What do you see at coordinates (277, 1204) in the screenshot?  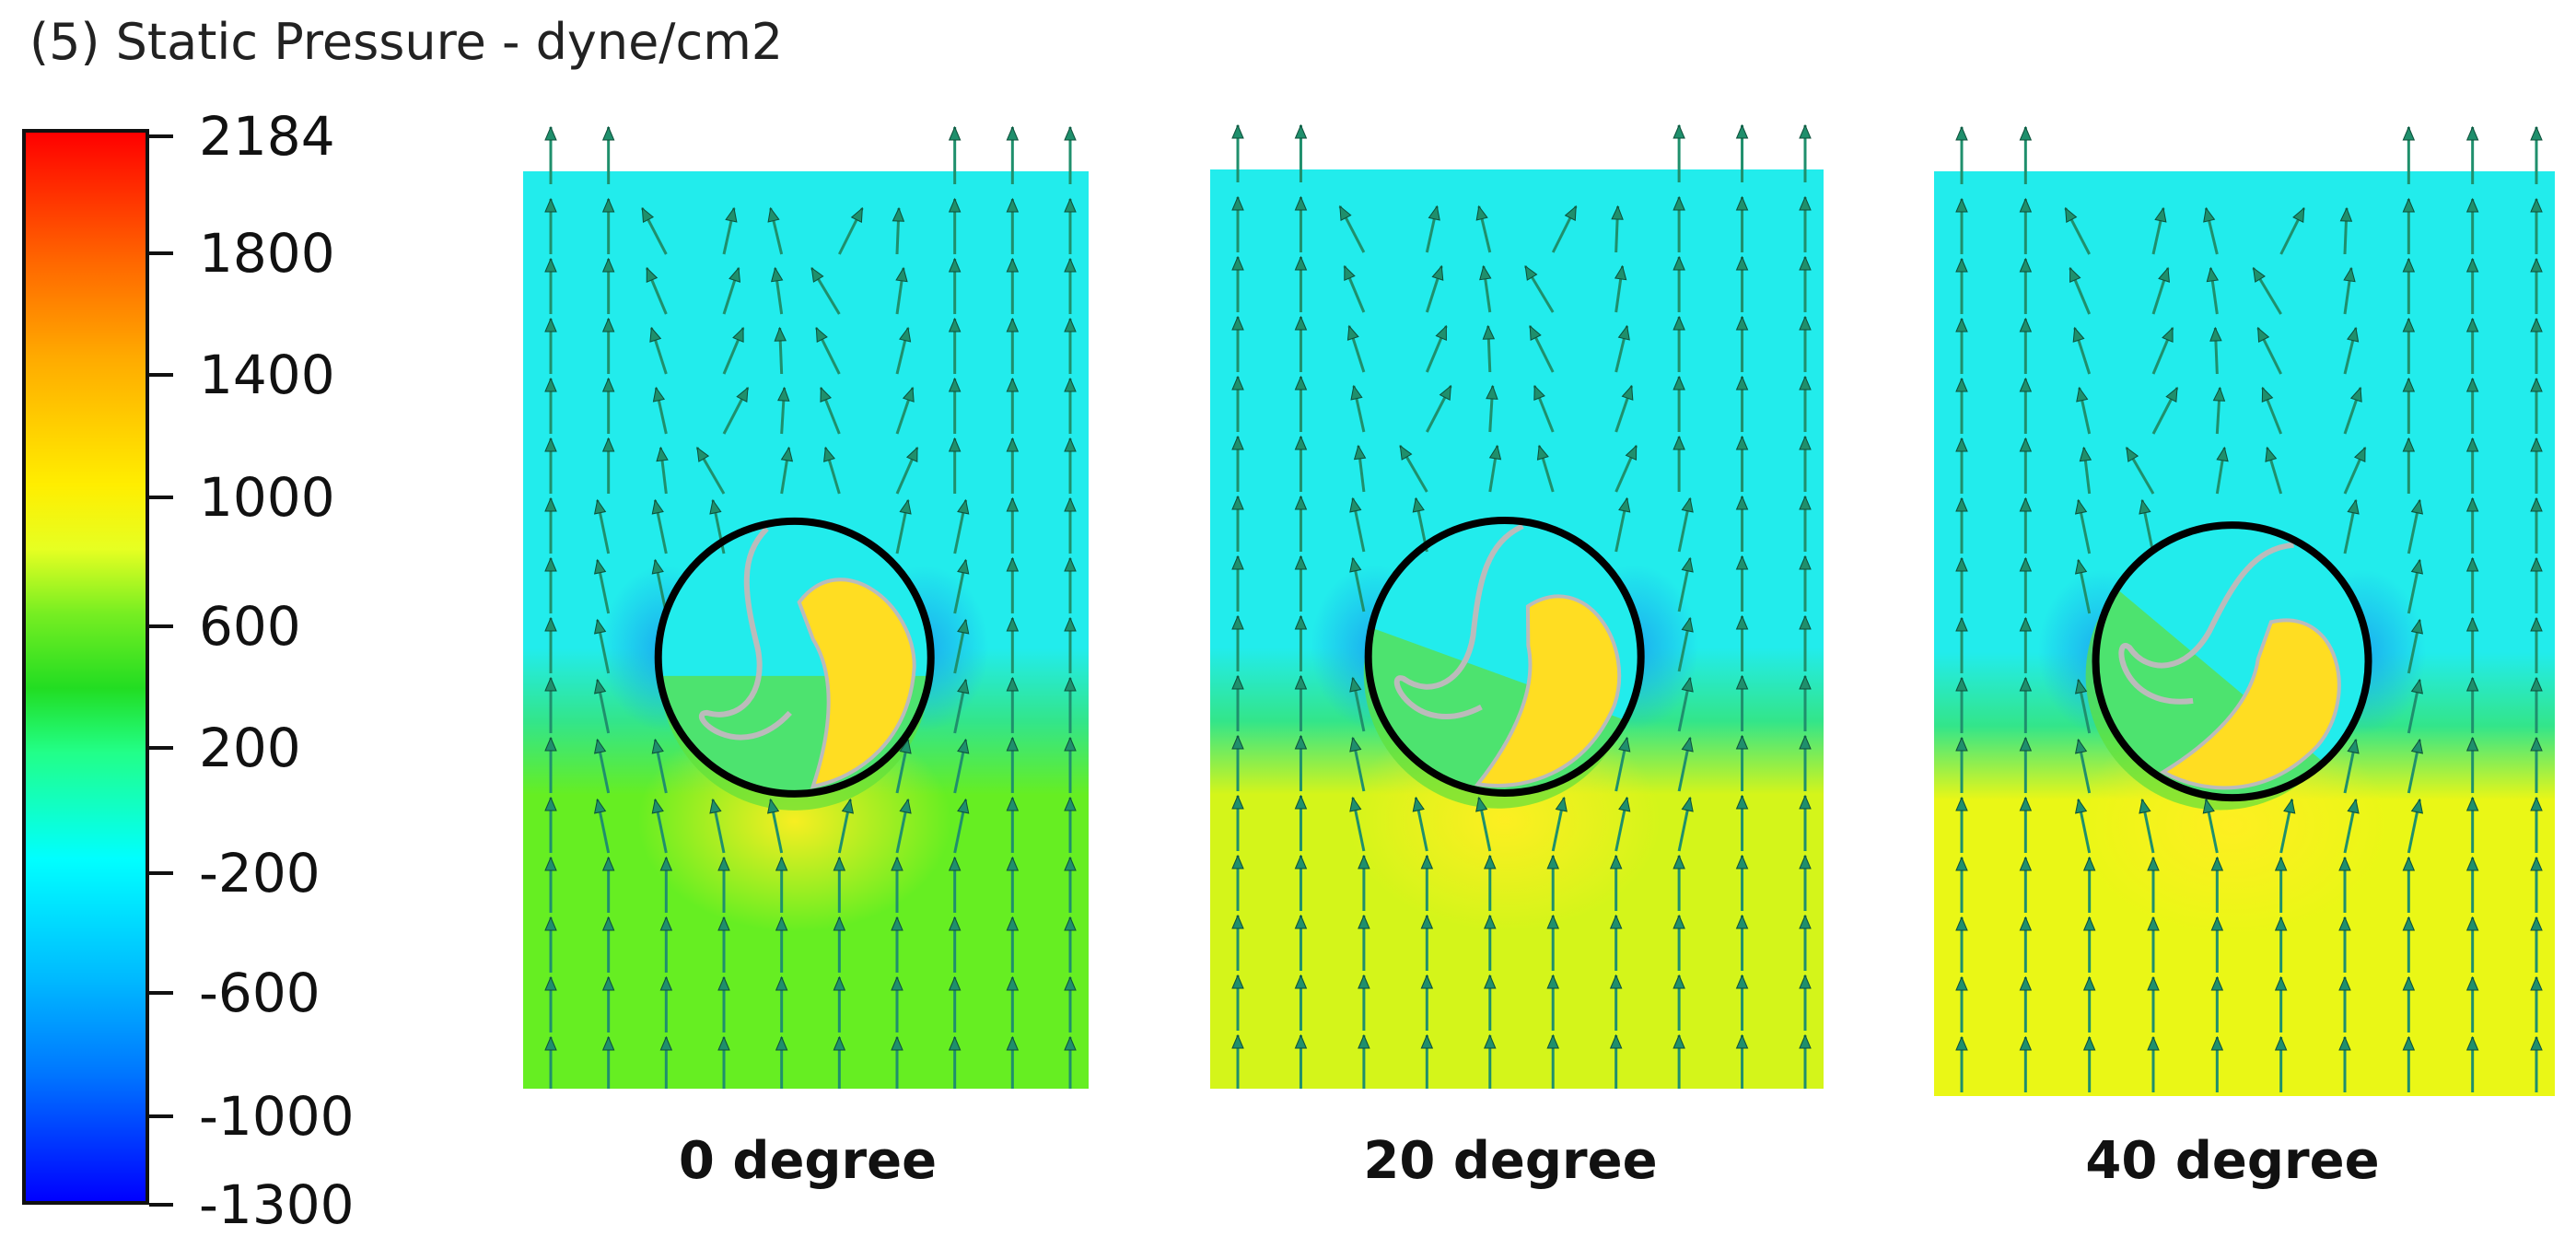 I see `colorbar-tick-label: -1300` at bounding box center [277, 1204].